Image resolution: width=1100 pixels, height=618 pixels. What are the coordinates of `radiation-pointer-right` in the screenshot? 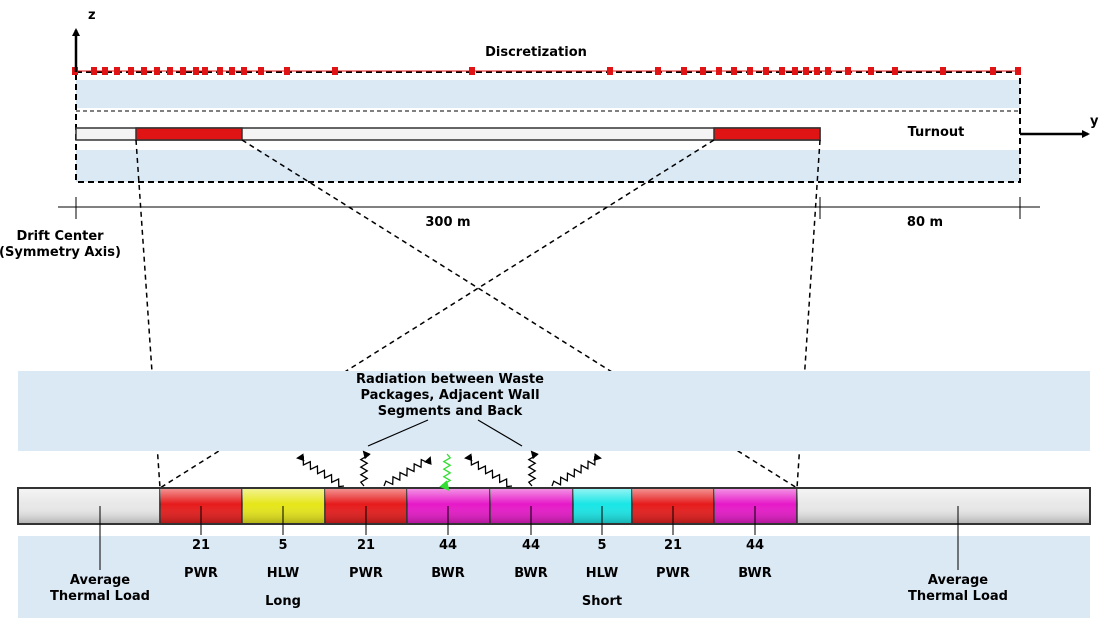 It's located at (500, 433).